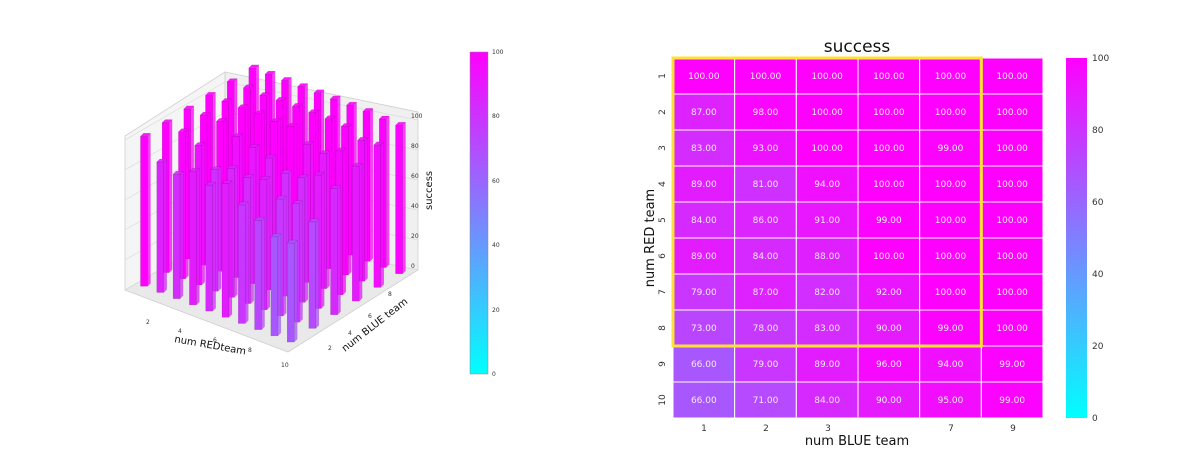  What do you see at coordinates (766, 293) in the screenshot?
I see `cell-value-label: 87.00` at bounding box center [766, 293].